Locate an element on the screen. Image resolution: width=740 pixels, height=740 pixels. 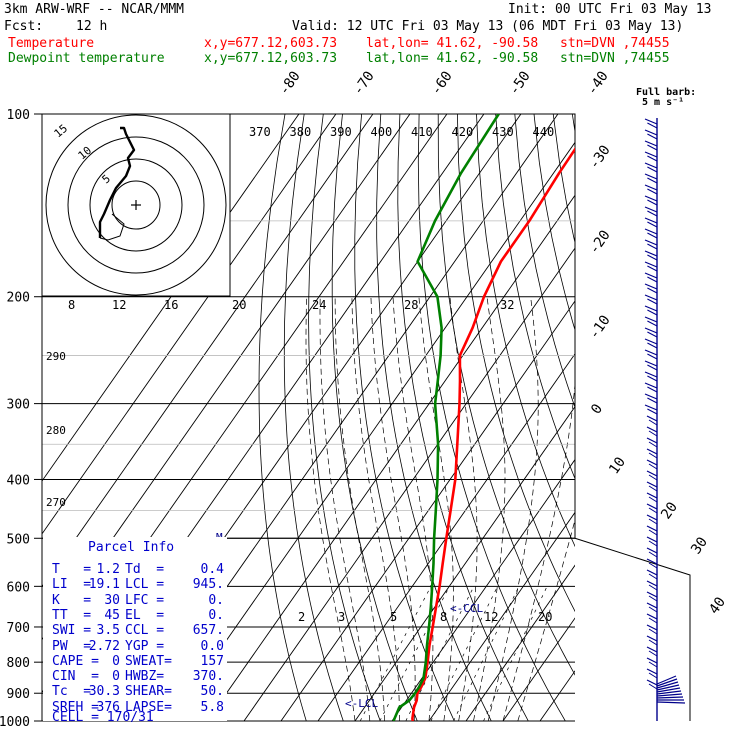
hodo-speed-label: 28 is located at coordinates (411, 305).